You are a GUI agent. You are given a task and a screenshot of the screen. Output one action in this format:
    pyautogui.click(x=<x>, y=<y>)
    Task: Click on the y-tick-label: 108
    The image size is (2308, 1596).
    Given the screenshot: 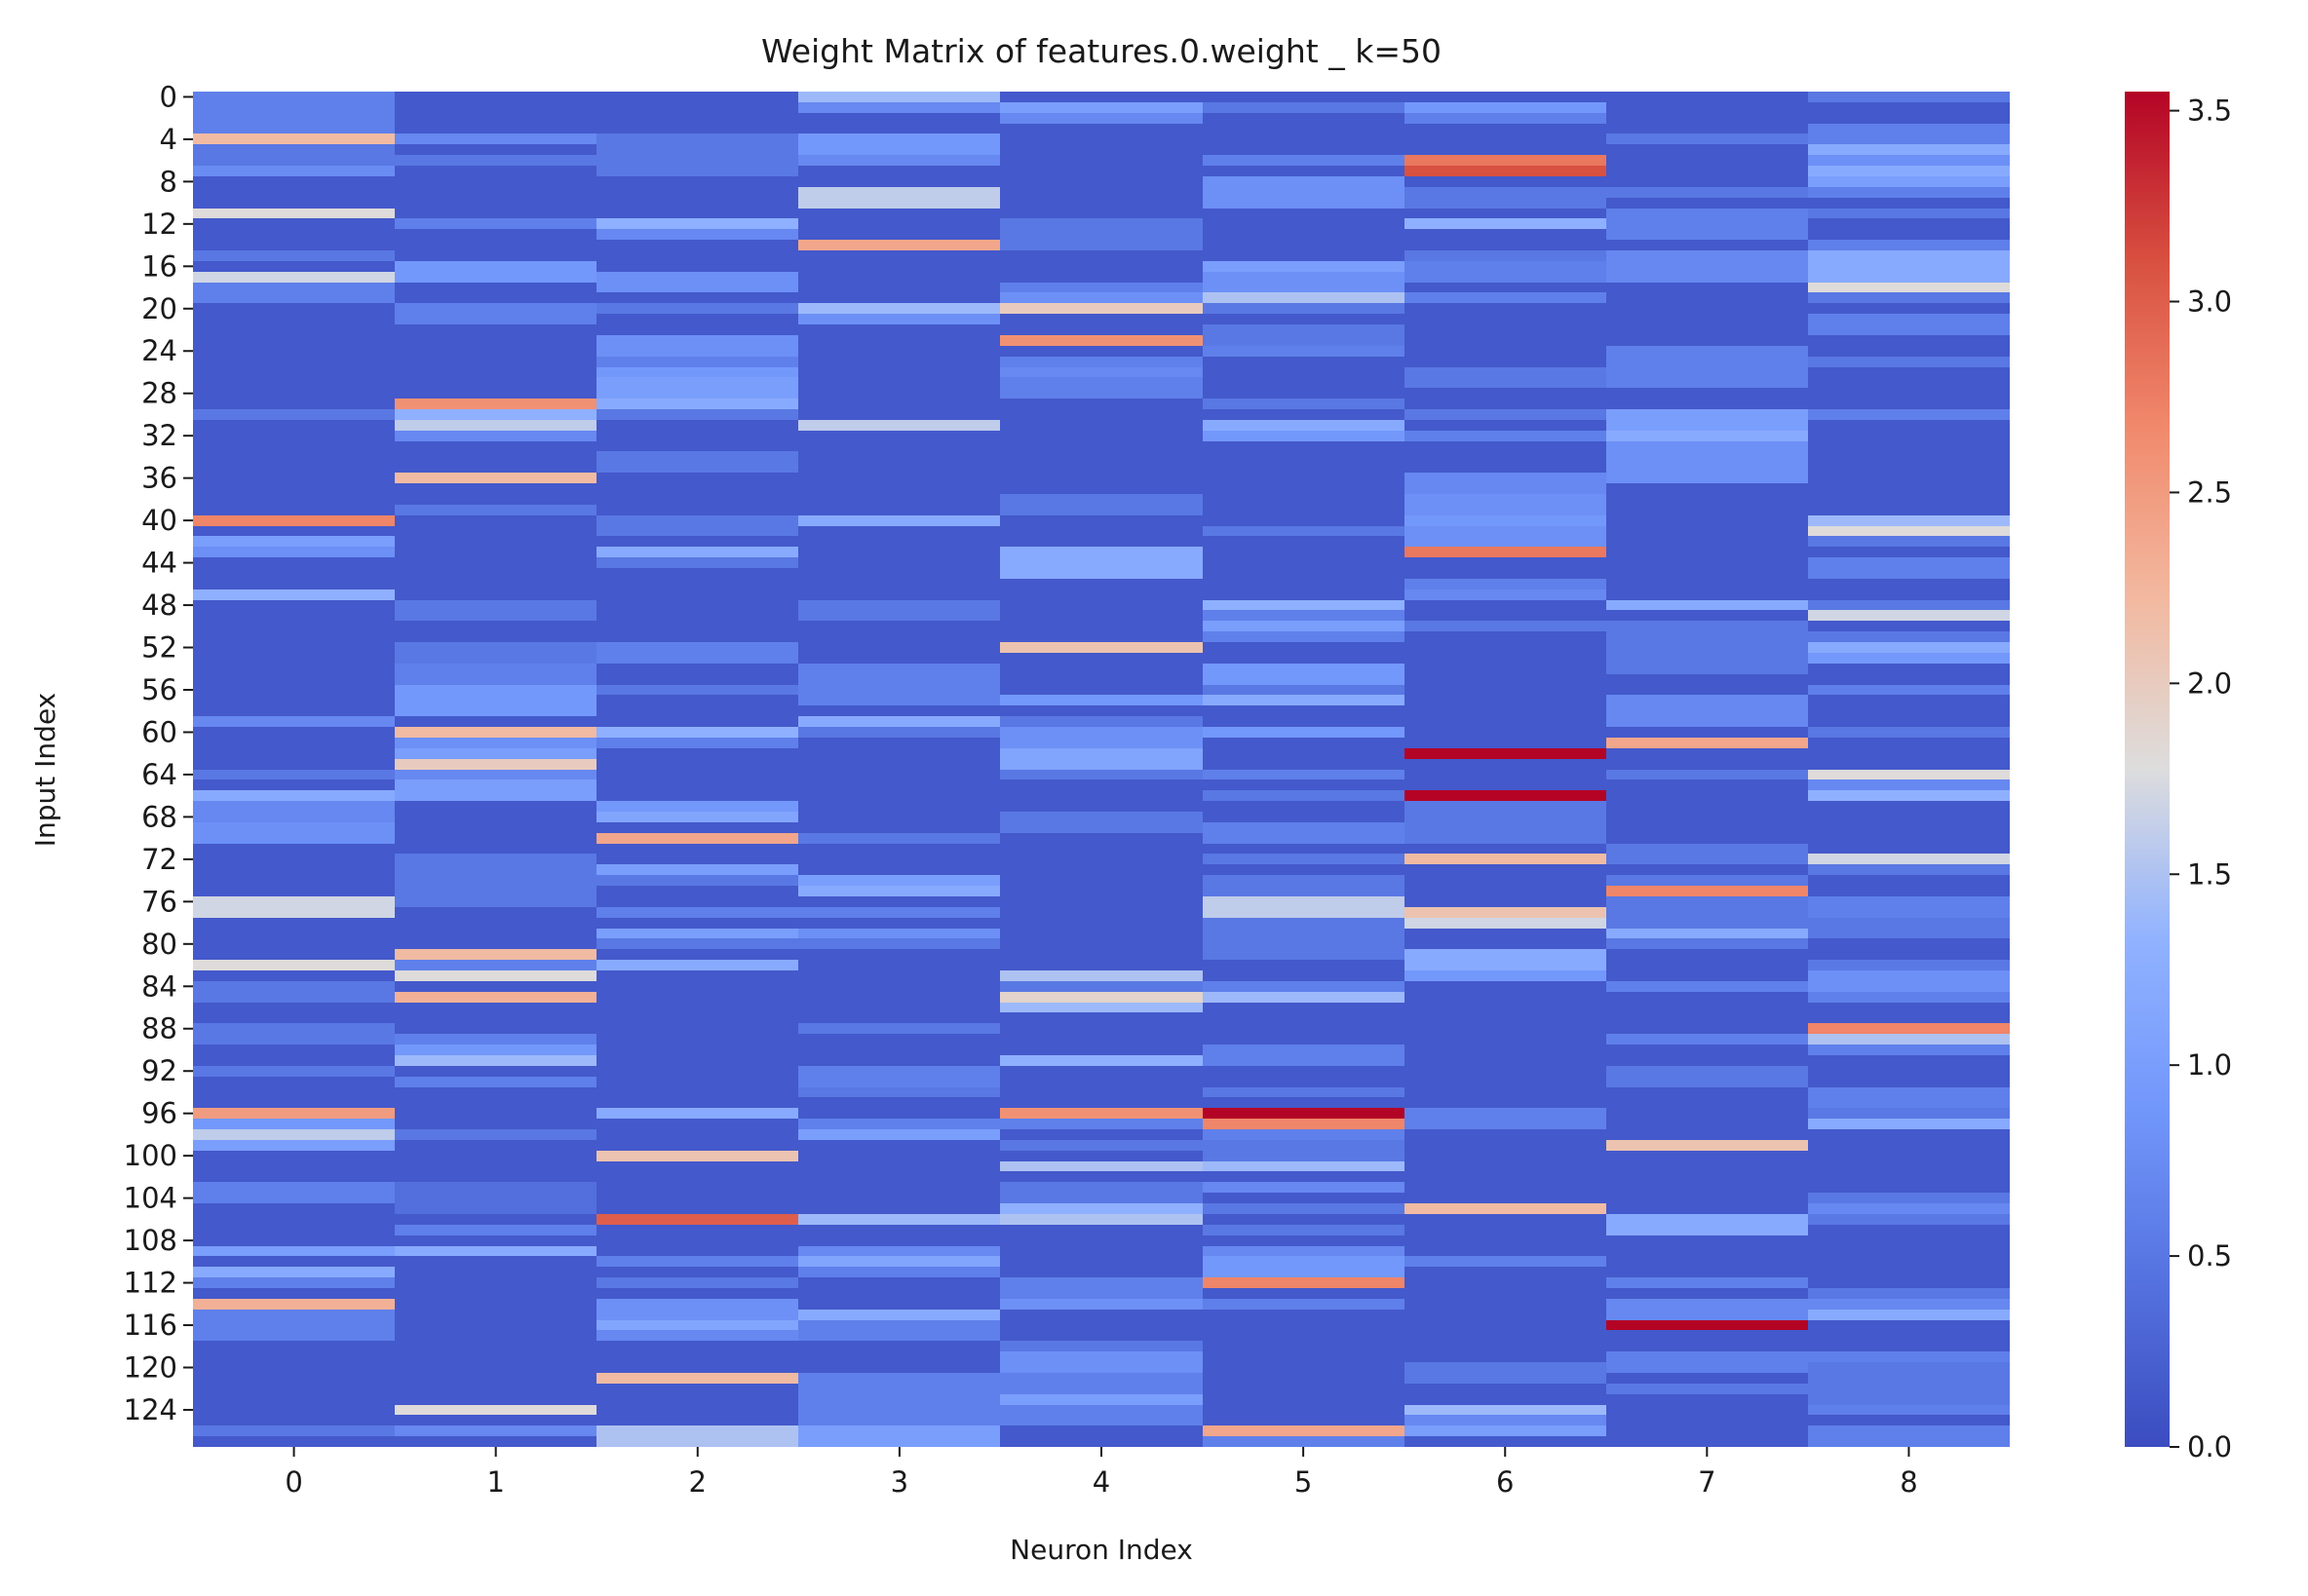 What is the action you would take?
    pyautogui.click(x=150, y=1241)
    